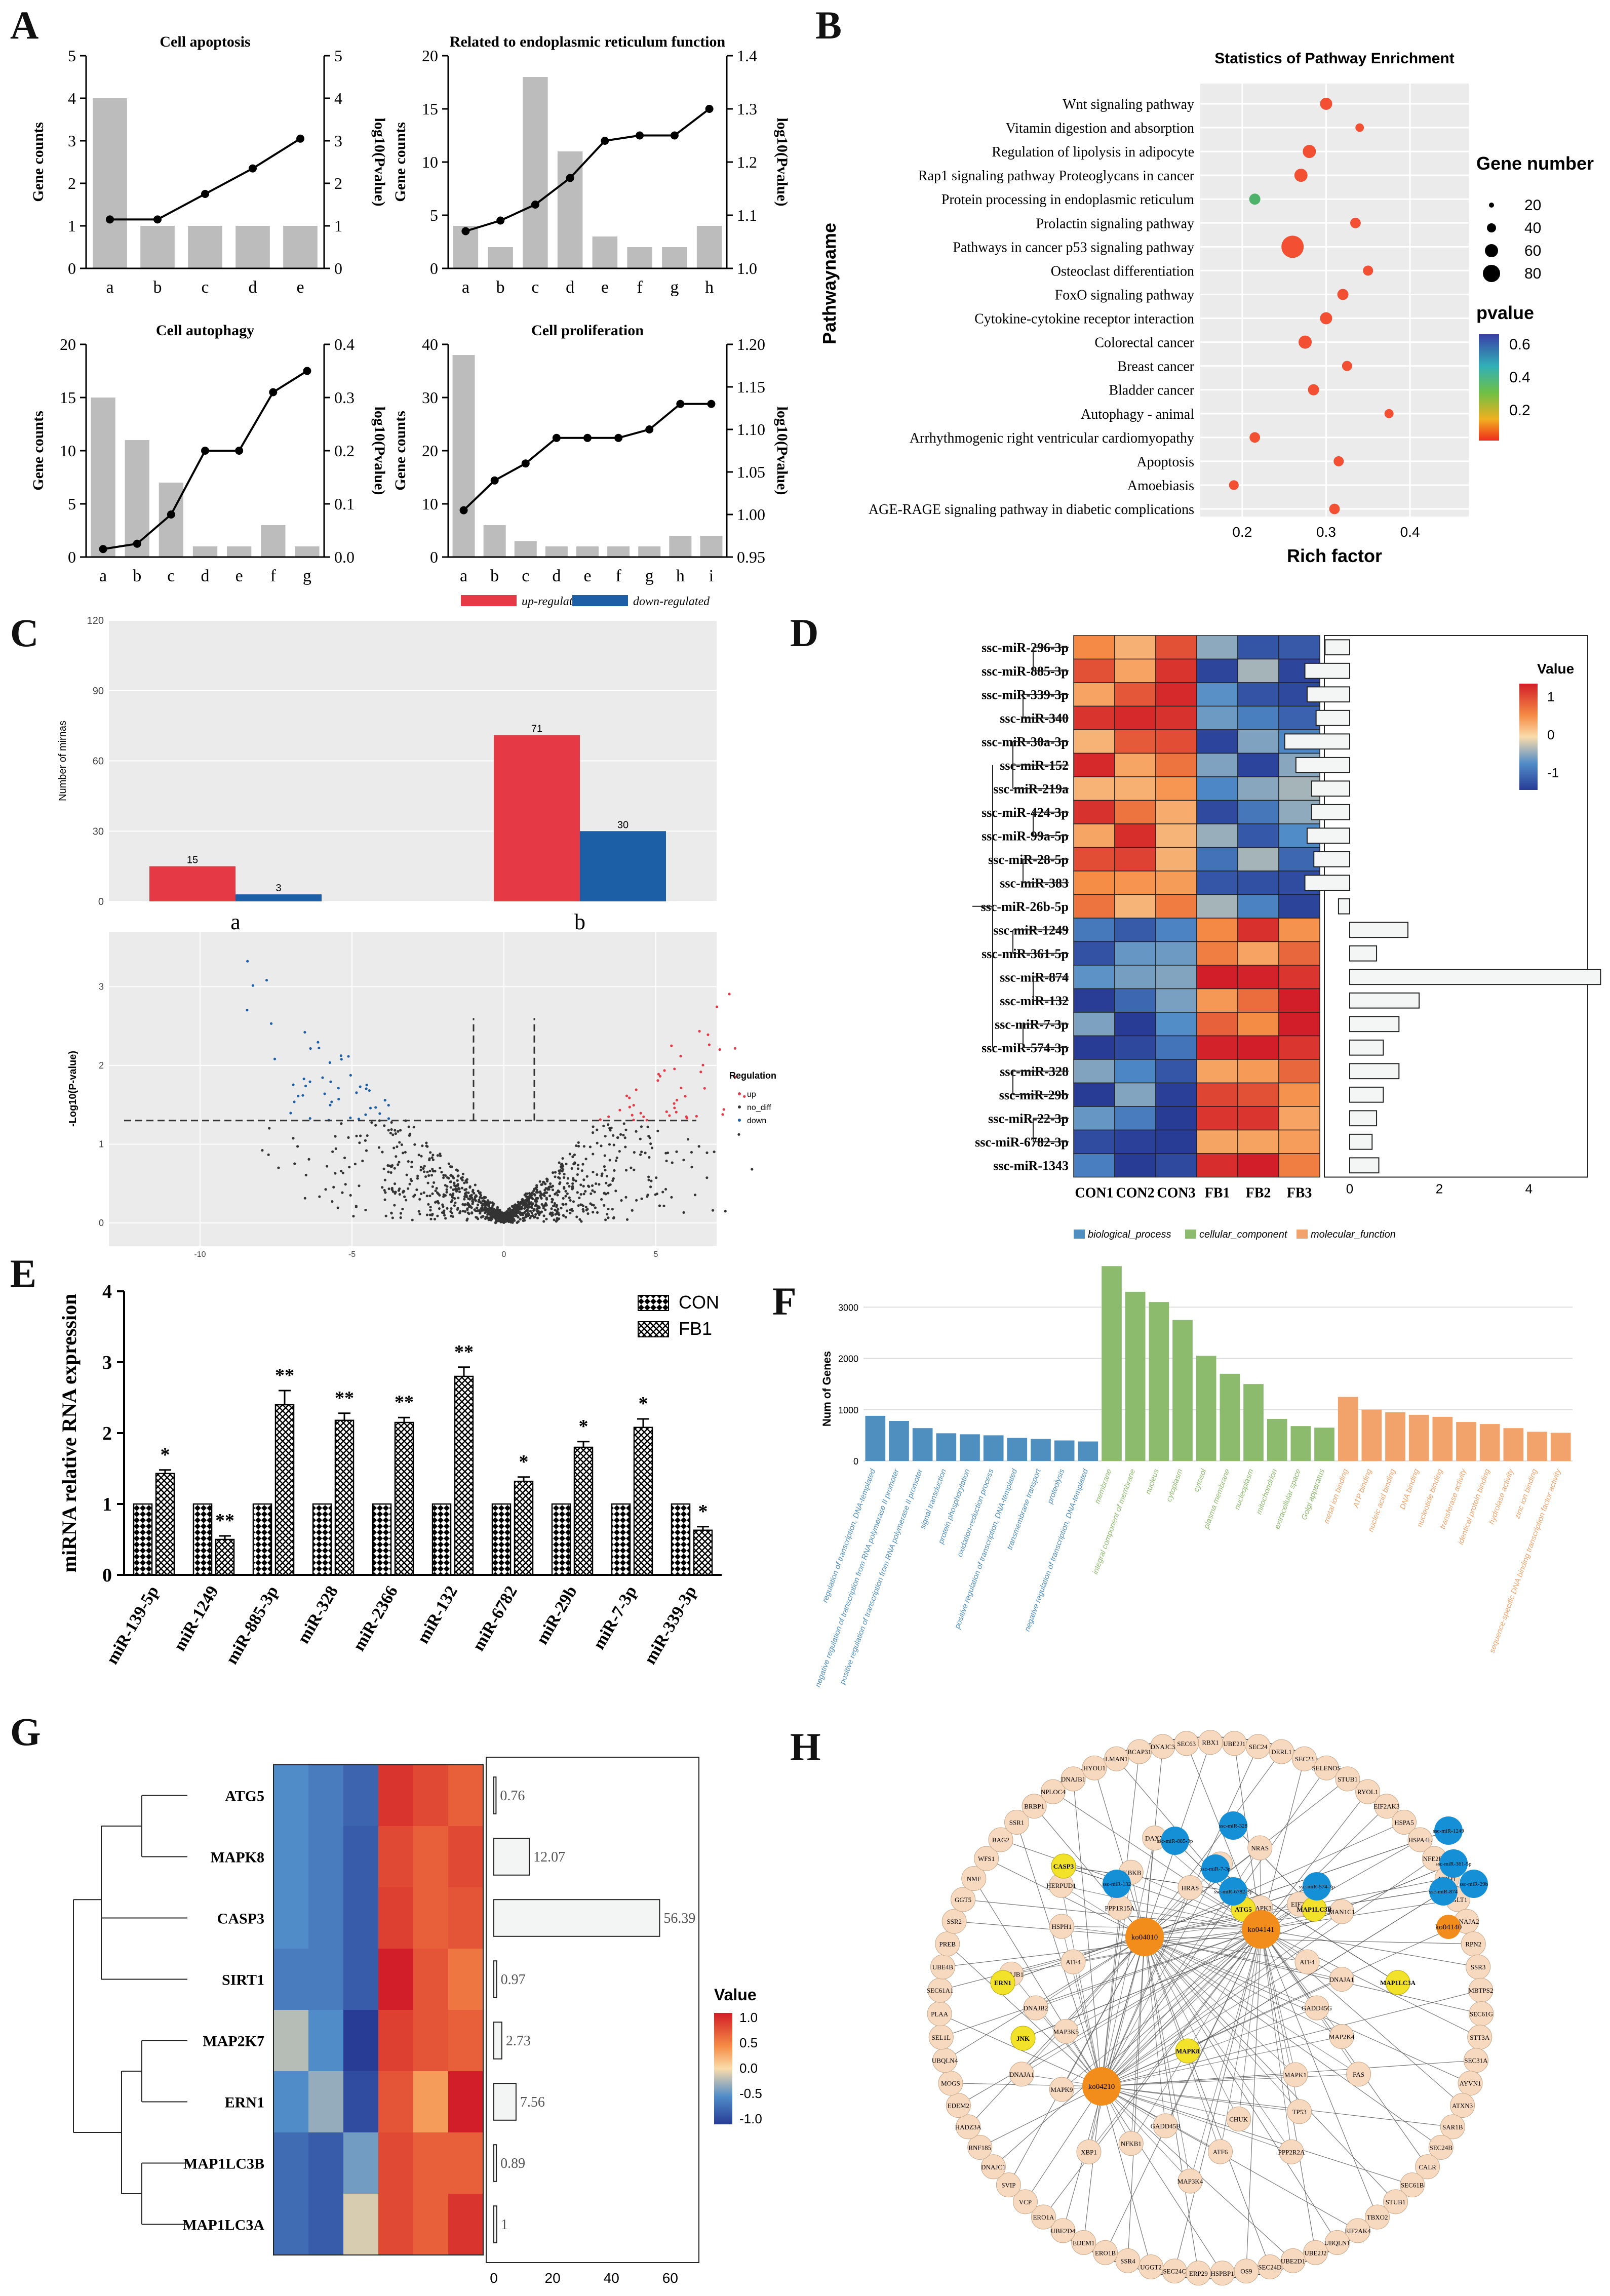  I want to click on bar, so click(239, 551).